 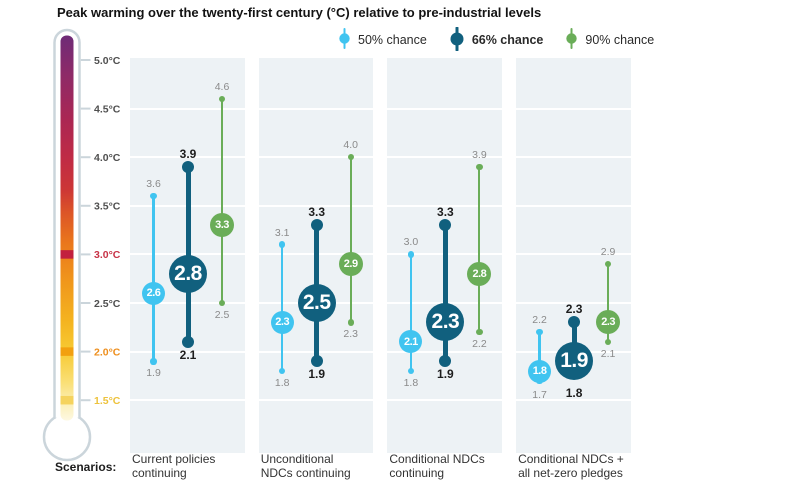 What do you see at coordinates (305, 473) in the screenshot?
I see `scenario-name-line: NDCs continuing` at bounding box center [305, 473].